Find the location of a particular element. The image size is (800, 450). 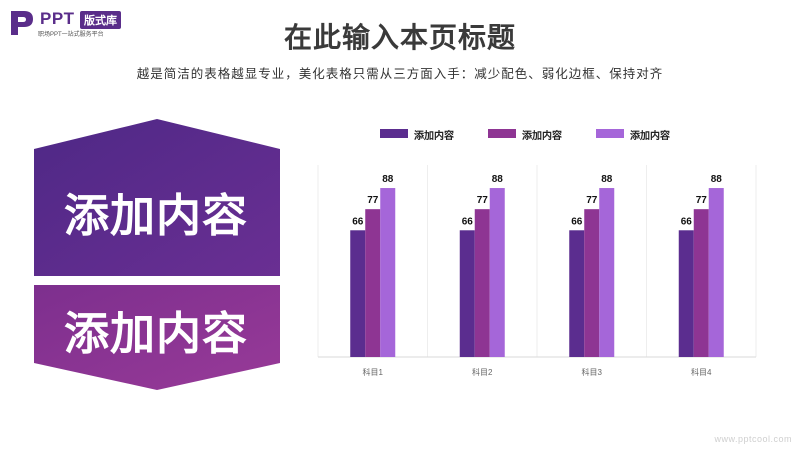

legend-label-series-1: 添加内容 is located at coordinates (434, 136).